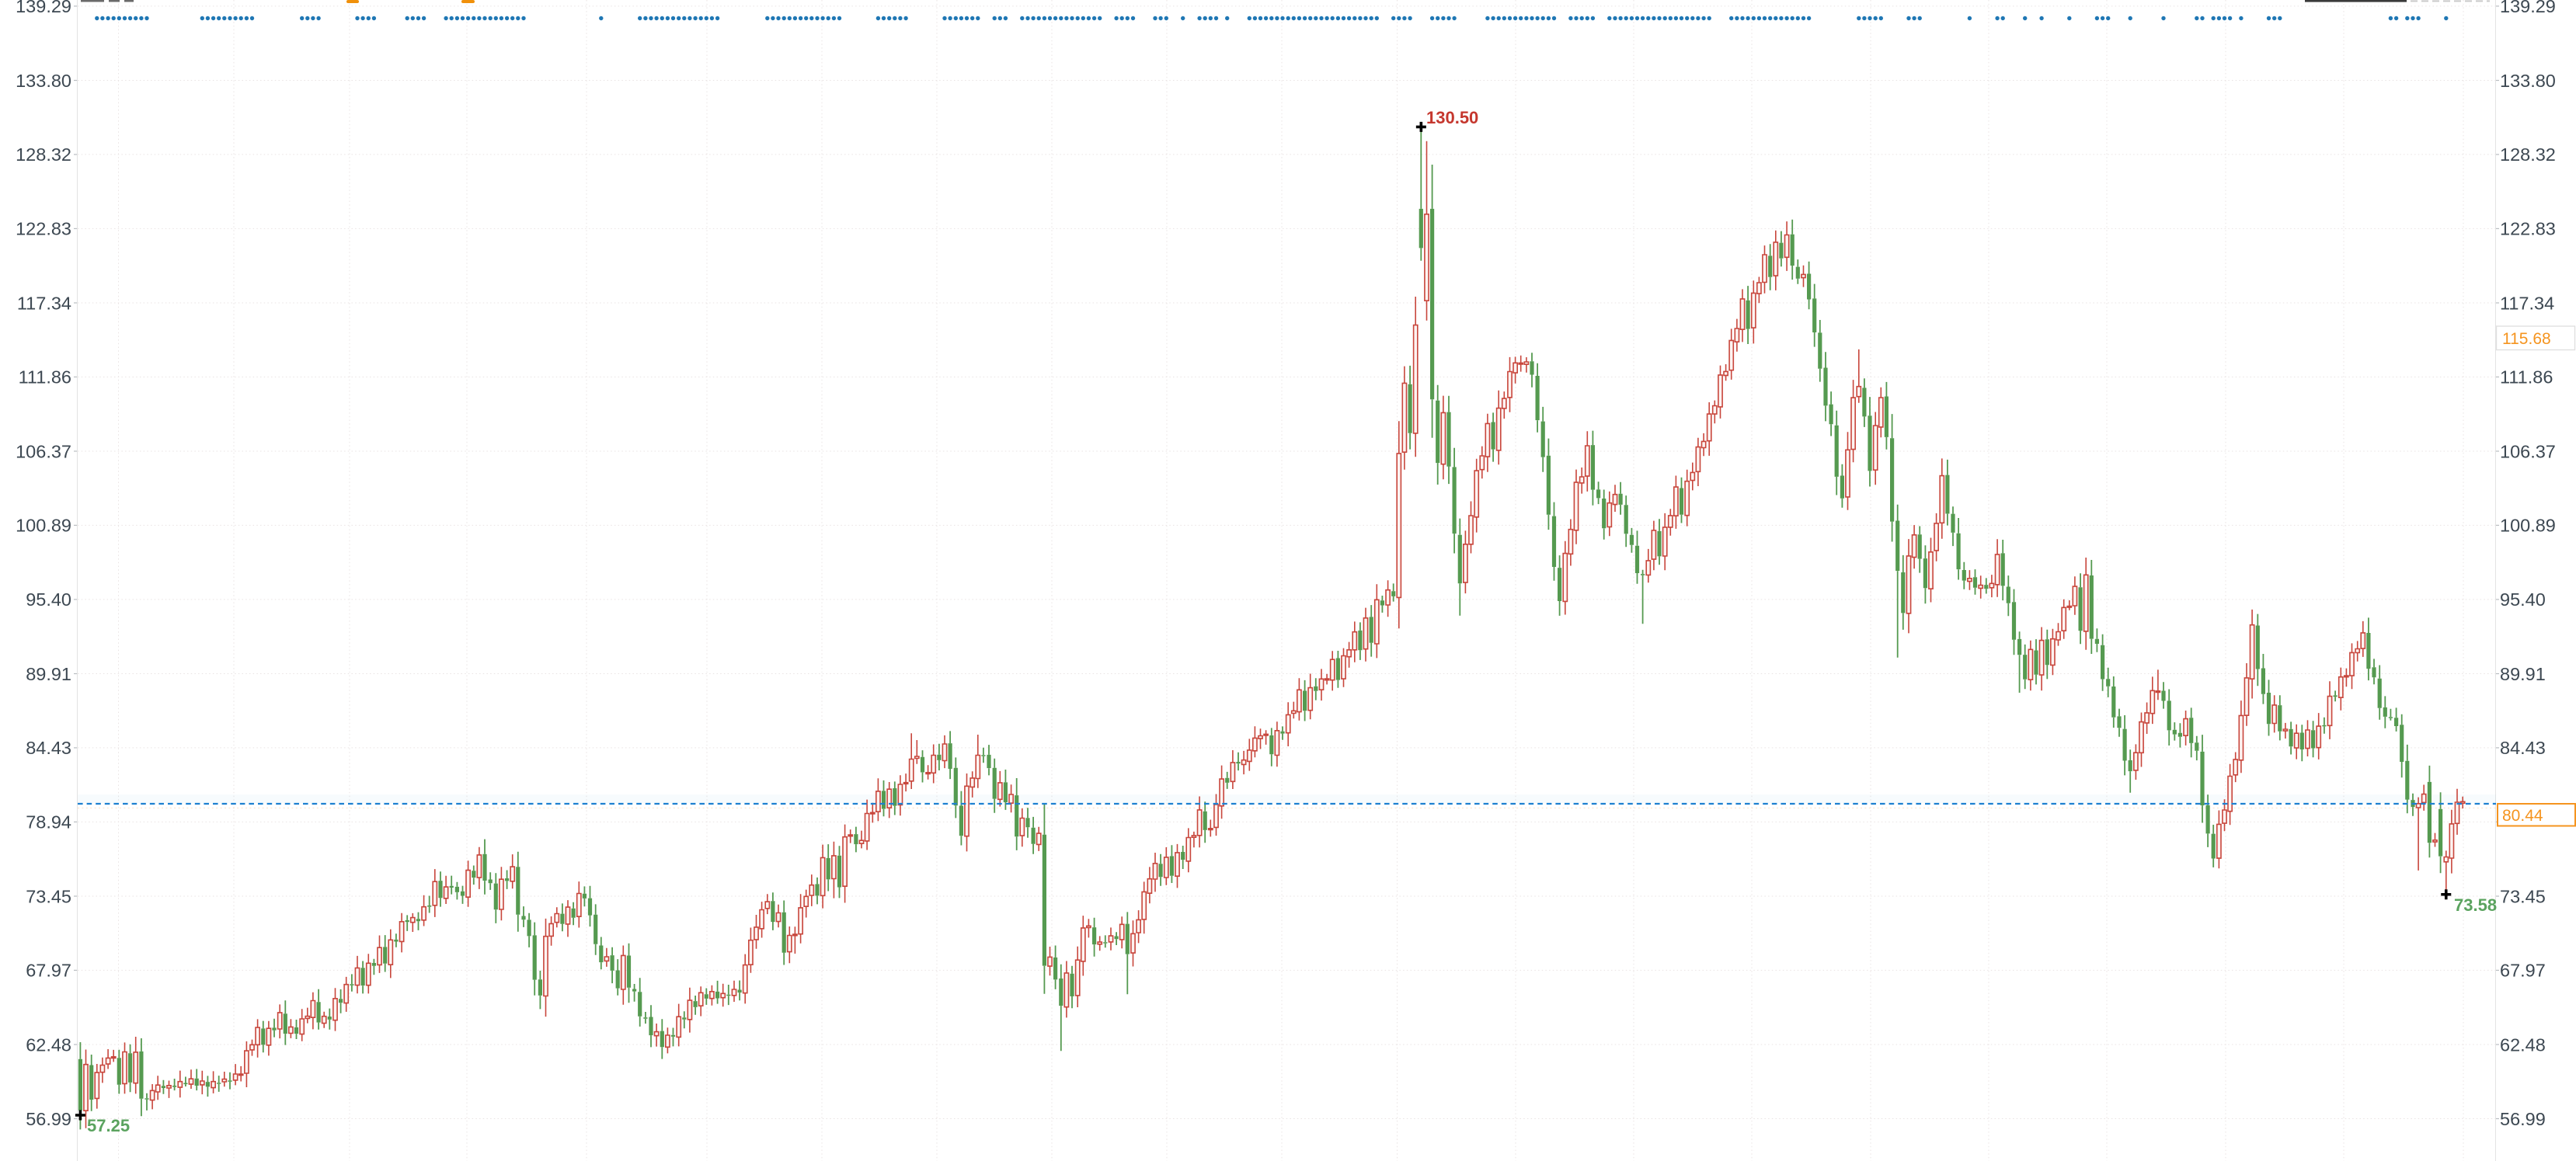 This screenshot has width=2576, height=1161. Describe the element at coordinates (48, 822) in the screenshot. I see `svg-text: 78.94` at that location.